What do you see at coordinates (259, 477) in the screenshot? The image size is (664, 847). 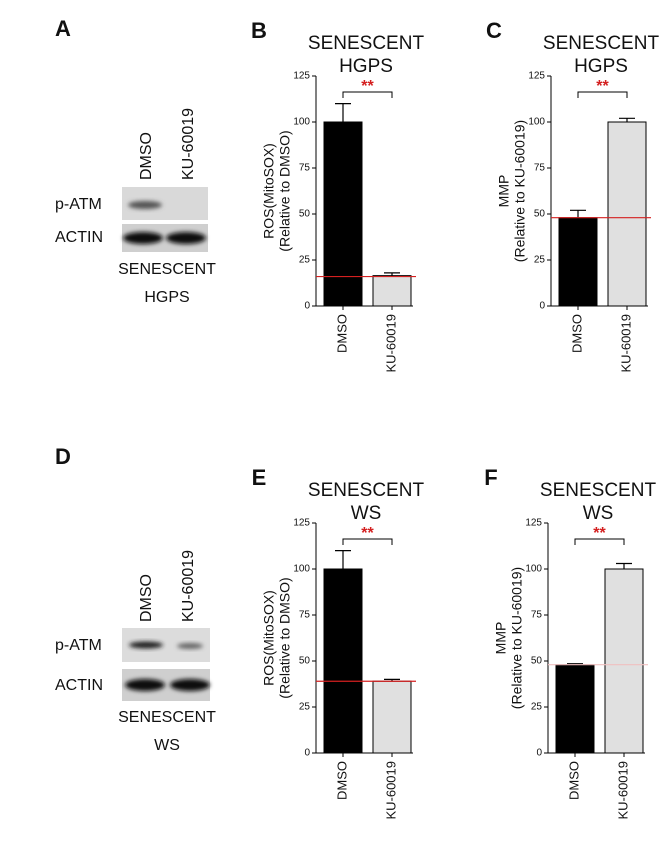 I see `panel-letter: E` at bounding box center [259, 477].